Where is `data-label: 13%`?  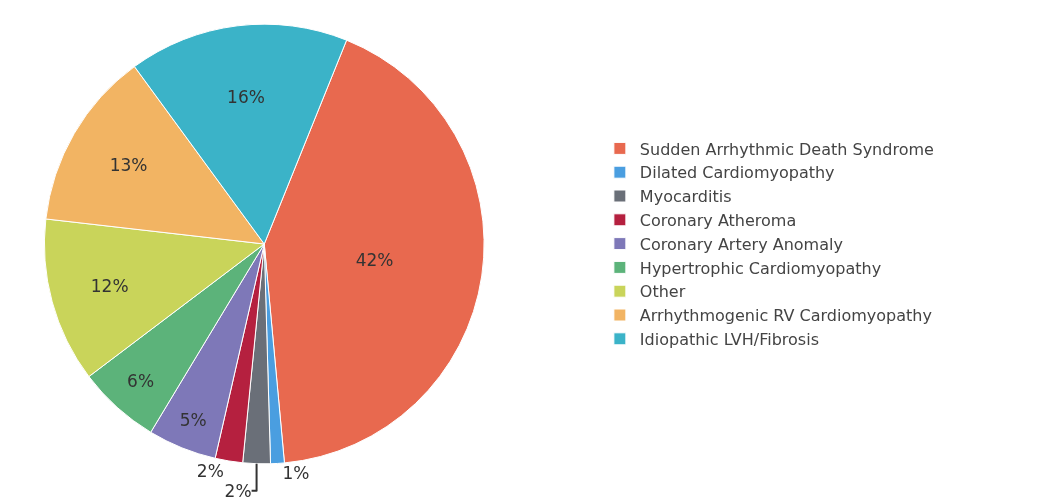 data-label: 13% is located at coordinates (128, 165).